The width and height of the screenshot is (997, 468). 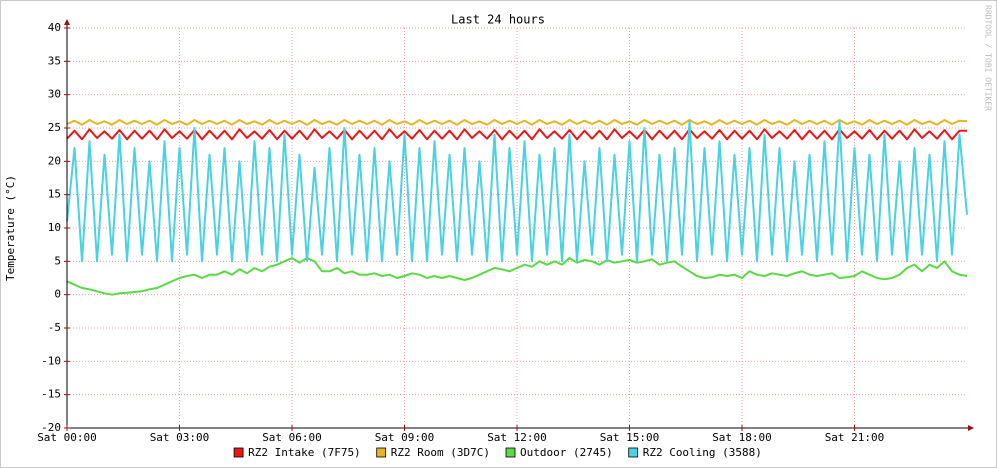 What do you see at coordinates (630, 437) in the screenshot?
I see `x-tick-label: Sat 15:00` at bounding box center [630, 437].